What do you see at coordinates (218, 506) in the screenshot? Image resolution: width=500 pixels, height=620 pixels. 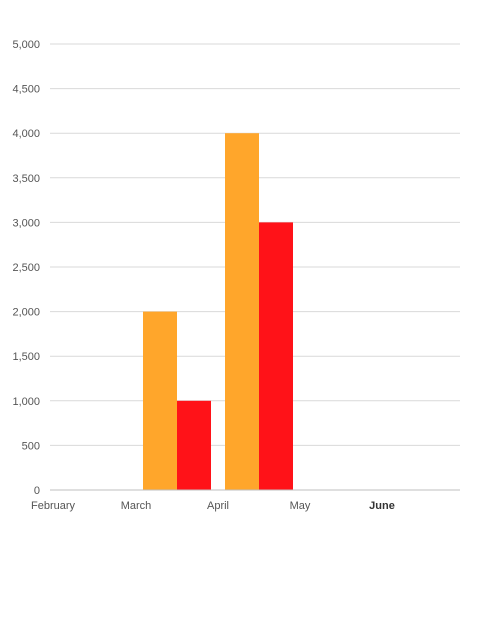 I see `x-tick-label: April` at bounding box center [218, 506].